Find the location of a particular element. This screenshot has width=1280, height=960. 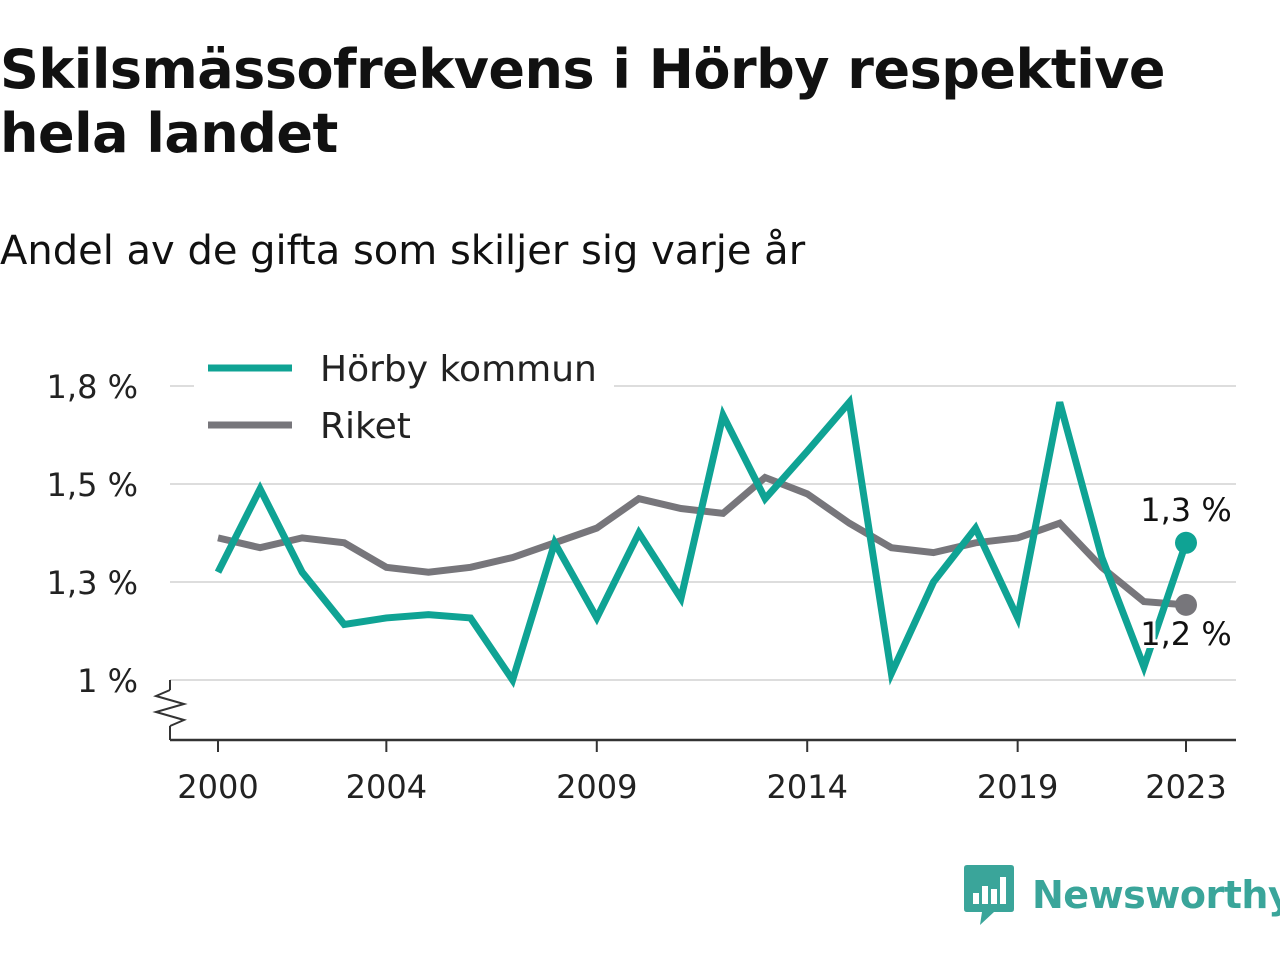

end-labels: 1,3 % 1,2 % is located at coordinates (1185, 572).